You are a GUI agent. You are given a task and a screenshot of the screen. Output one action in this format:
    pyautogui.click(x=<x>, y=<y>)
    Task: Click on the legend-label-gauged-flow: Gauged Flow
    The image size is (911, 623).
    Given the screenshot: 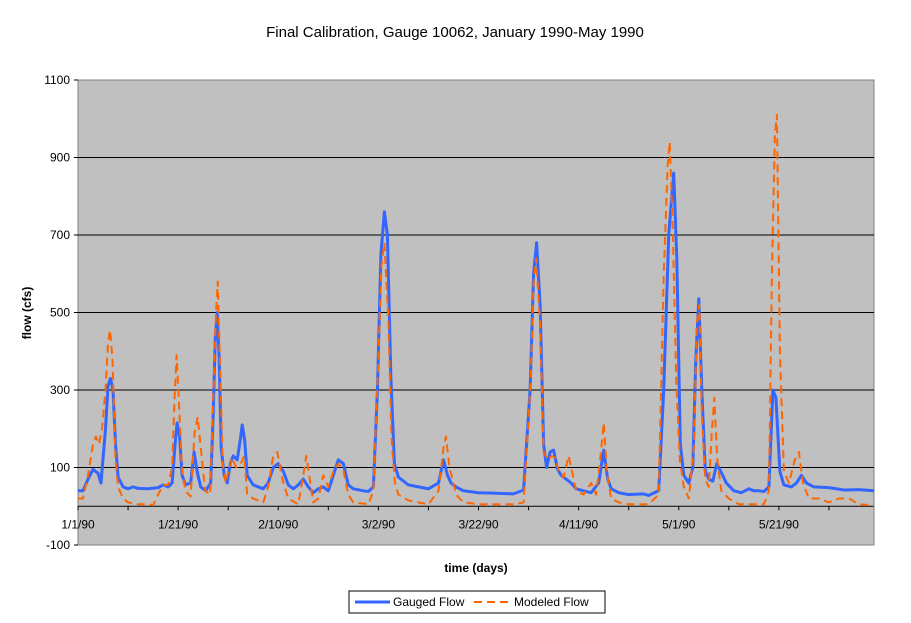 What is the action you would take?
    pyautogui.click(x=429, y=602)
    